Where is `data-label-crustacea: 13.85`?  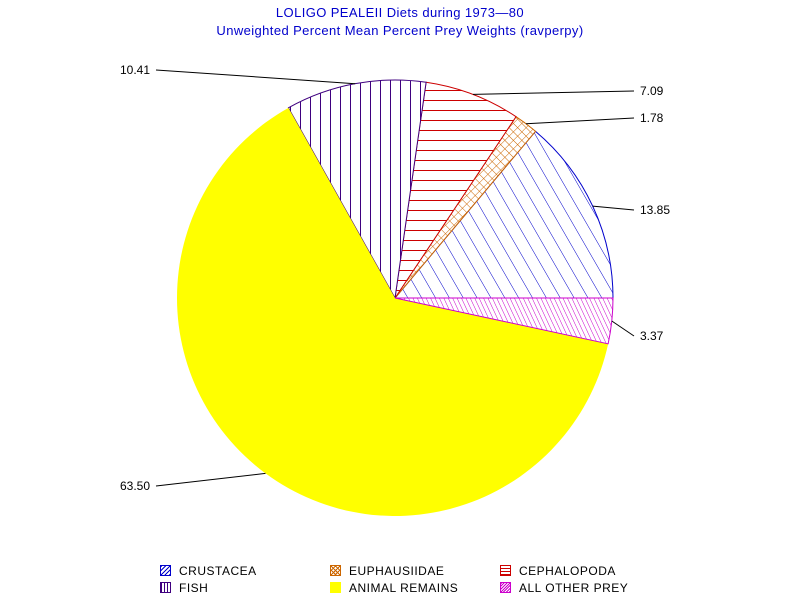 data-label-crustacea: 13.85 is located at coordinates (655, 210).